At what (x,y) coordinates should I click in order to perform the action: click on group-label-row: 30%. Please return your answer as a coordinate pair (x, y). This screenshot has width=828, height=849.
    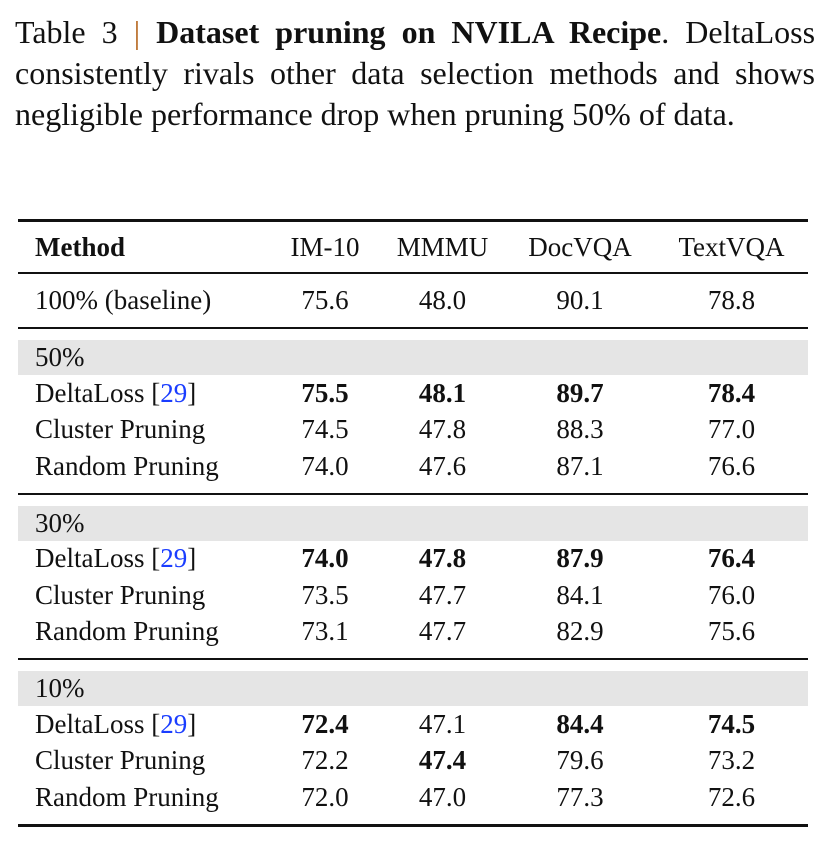
    Looking at the image, I should click on (413, 523).